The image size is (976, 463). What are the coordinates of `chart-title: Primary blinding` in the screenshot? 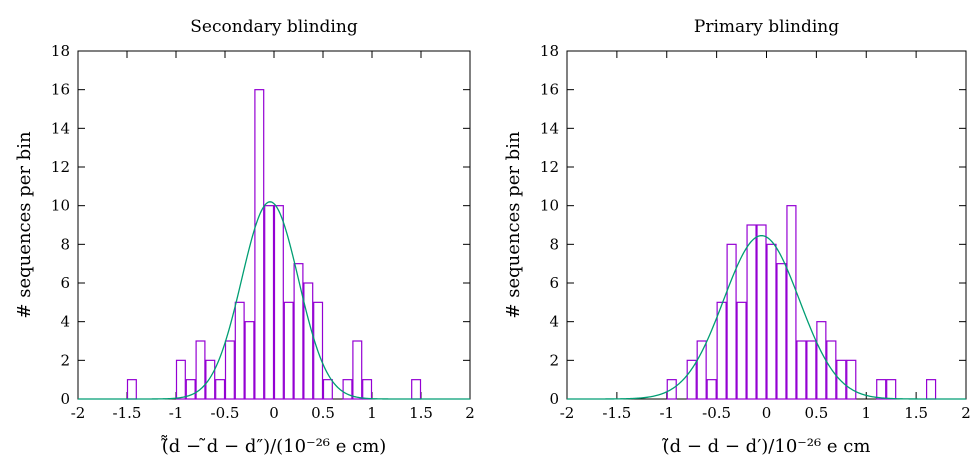 It's located at (766, 27).